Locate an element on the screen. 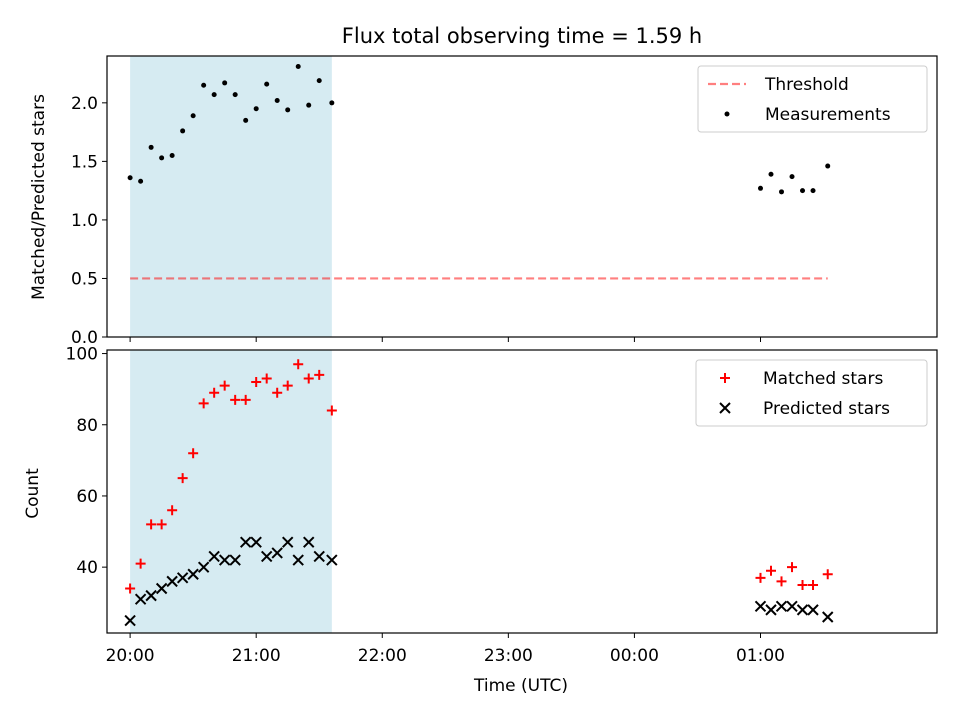  legend-measurement-swatch is located at coordinates (727, 114).